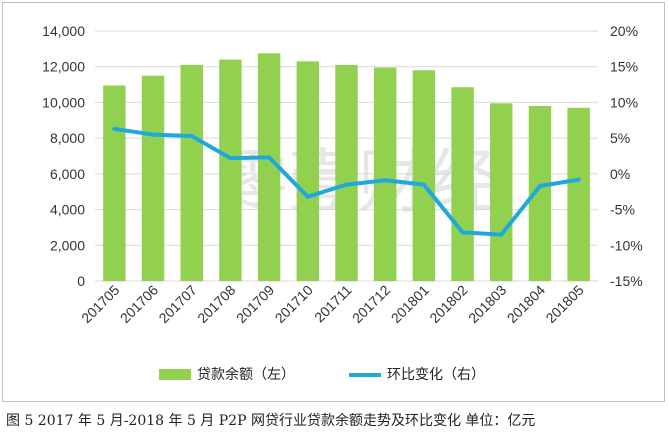  What do you see at coordinates (216, 304) in the screenshot?
I see `x-tick-label: 201708` at bounding box center [216, 304].